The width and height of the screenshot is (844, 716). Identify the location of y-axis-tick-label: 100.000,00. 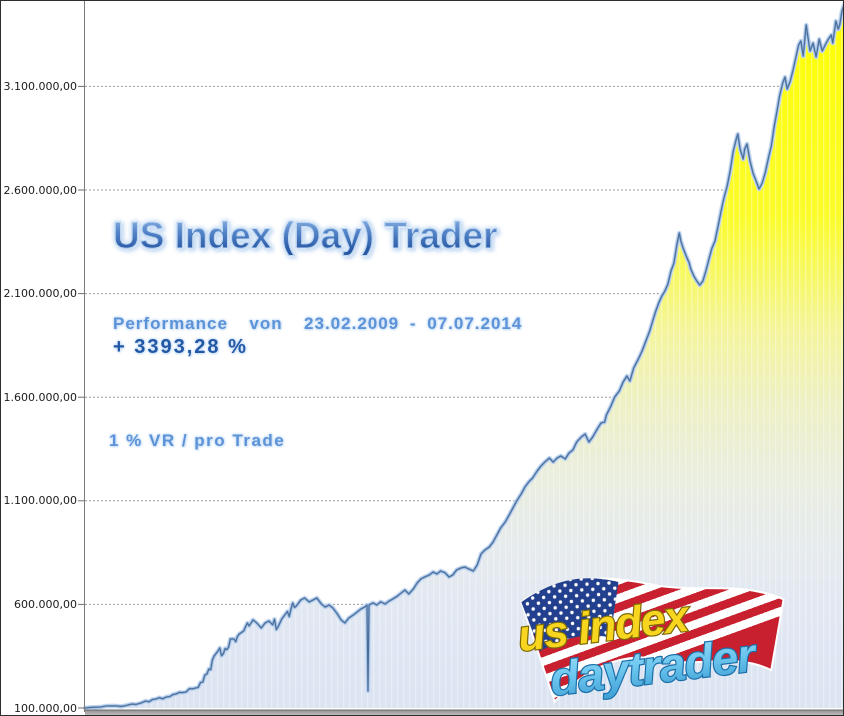
(45, 708).